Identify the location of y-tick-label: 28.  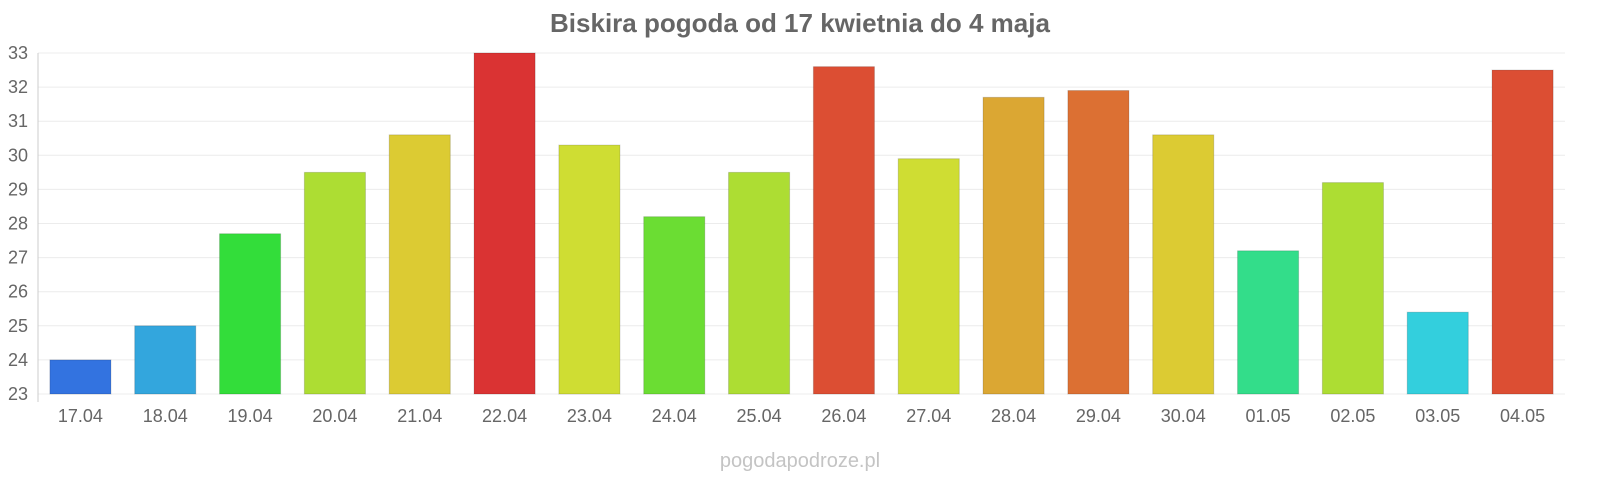
(18, 224).